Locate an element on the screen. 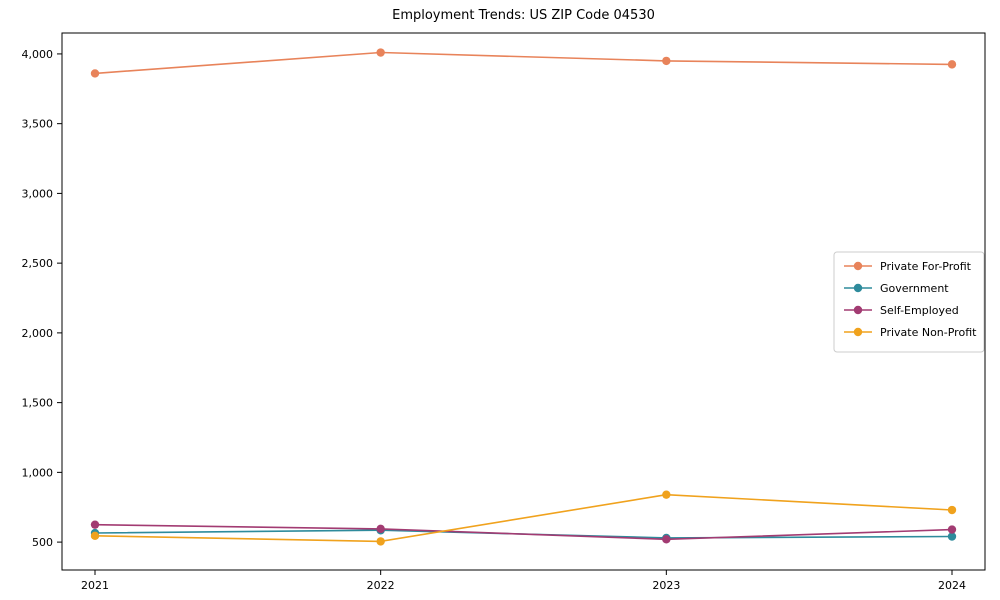 Image resolution: width=1000 pixels, height=600 pixels. y-tick-label: 500 is located at coordinates (42, 542).